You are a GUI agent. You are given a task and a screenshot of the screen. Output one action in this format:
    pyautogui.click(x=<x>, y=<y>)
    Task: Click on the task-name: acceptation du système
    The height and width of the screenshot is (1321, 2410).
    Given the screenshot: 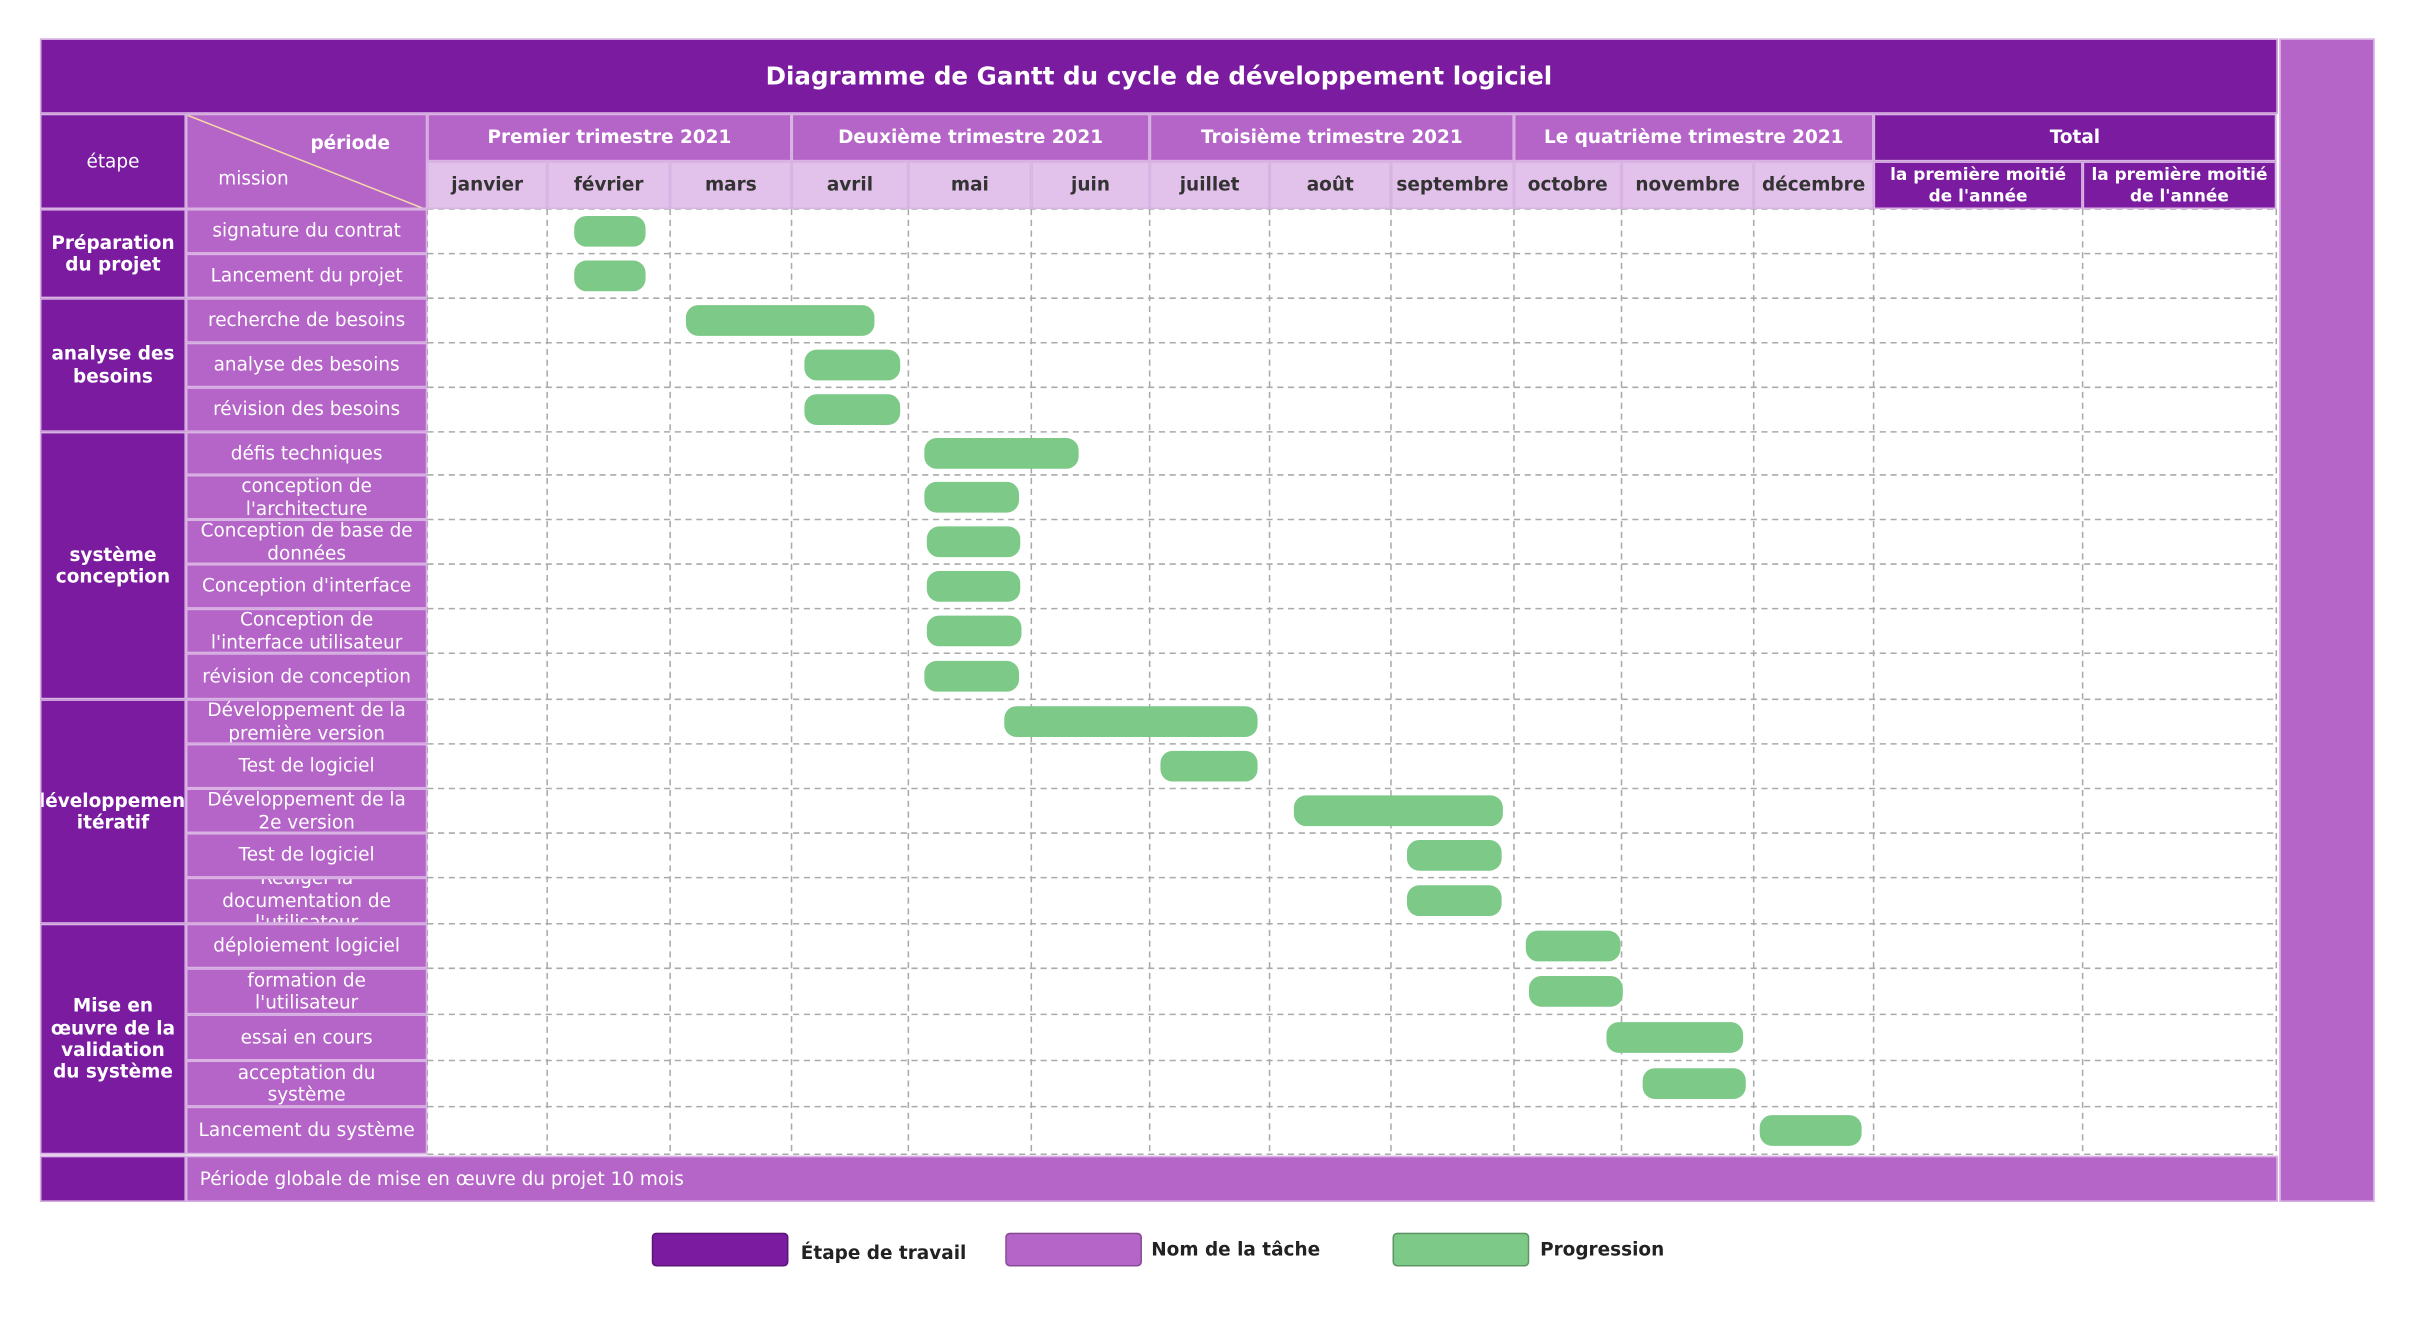 What is the action you would take?
    pyautogui.click(x=306, y=1083)
    